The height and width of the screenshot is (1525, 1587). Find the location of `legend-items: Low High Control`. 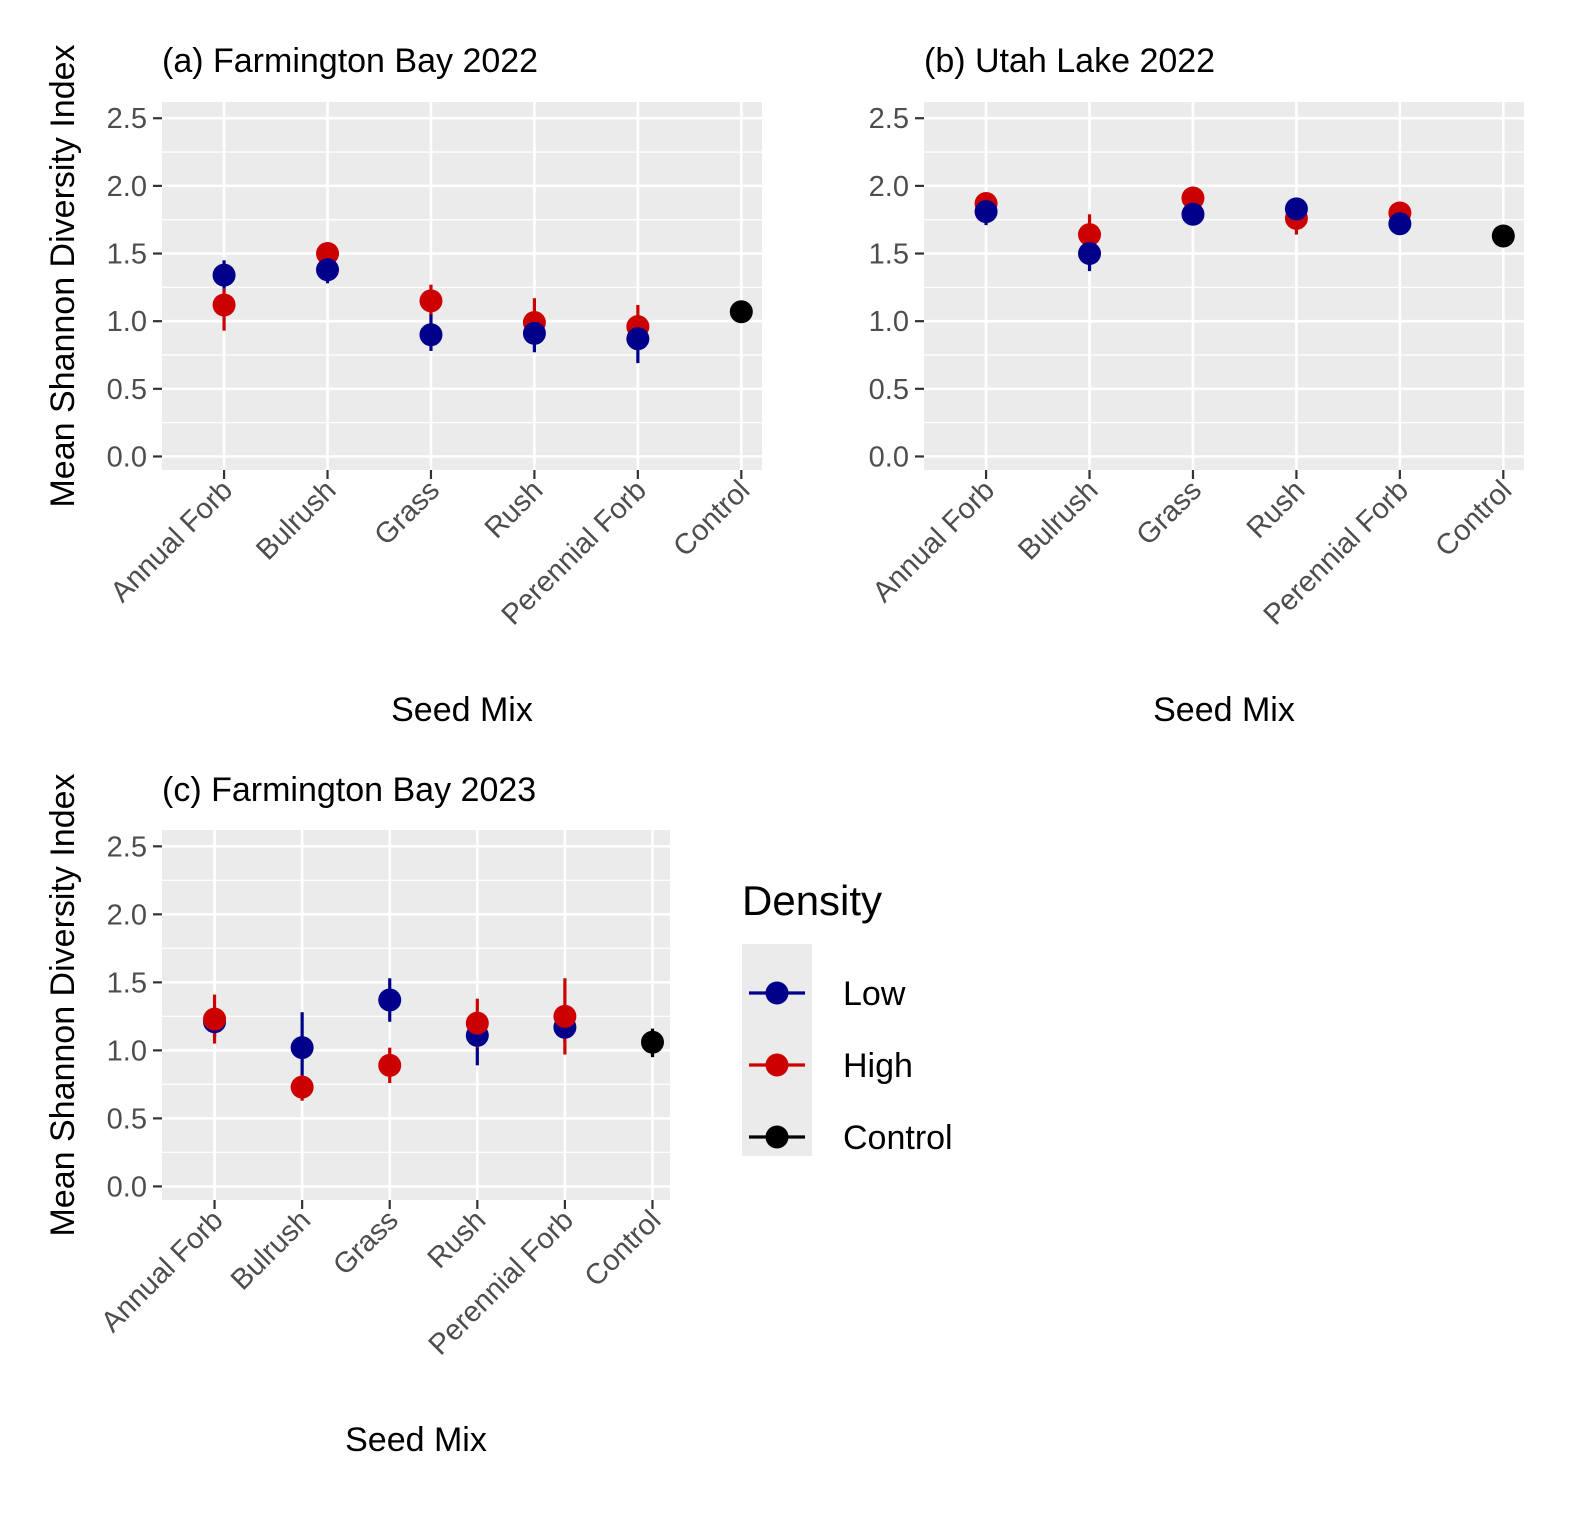

legend-items: Low High Control is located at coordinates (851, 1066).